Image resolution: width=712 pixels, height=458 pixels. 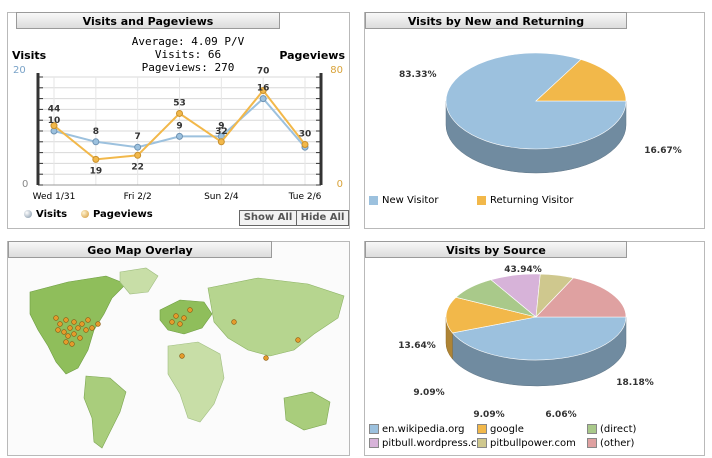 What do you see at coordinates (500, 429) in the screenshot?
I see `legend-google: google` at bounding box center [500, 429].